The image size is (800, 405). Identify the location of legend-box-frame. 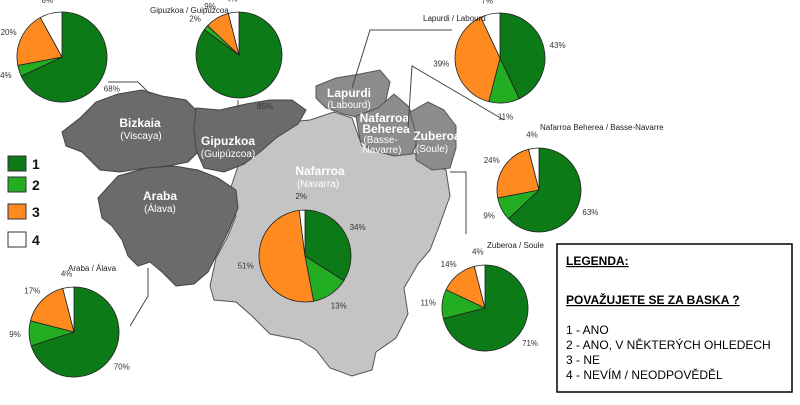
(674, 318).